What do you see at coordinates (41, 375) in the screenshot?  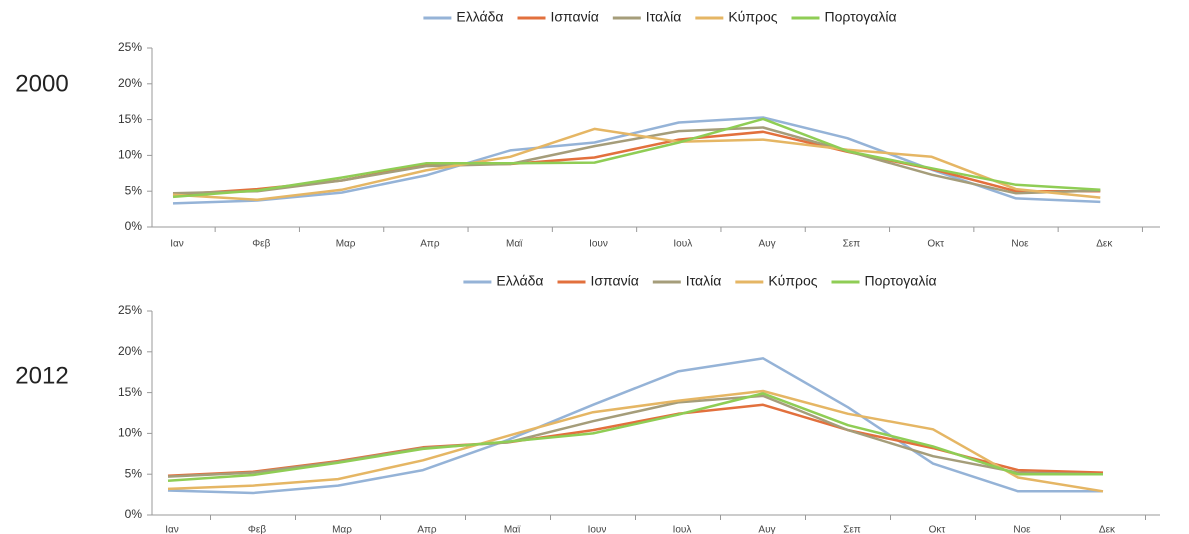 I see `year-label: 2012` at bounding box center [41, 375].